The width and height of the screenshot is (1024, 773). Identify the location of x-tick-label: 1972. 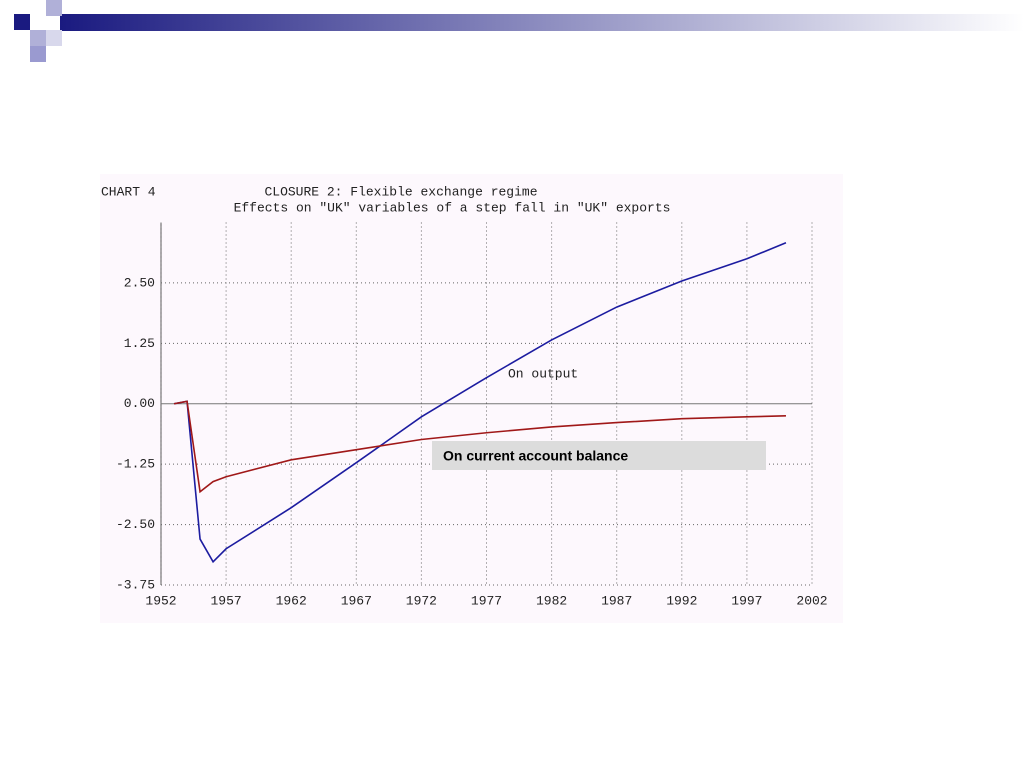
(421, 600).